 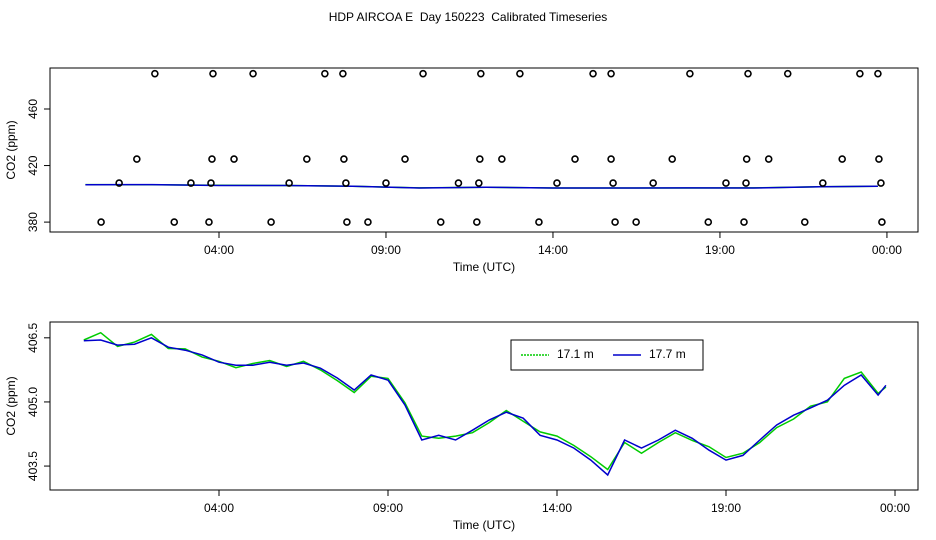 I want to click on legend-label: 17.7 m, so click(x=667, y=354).